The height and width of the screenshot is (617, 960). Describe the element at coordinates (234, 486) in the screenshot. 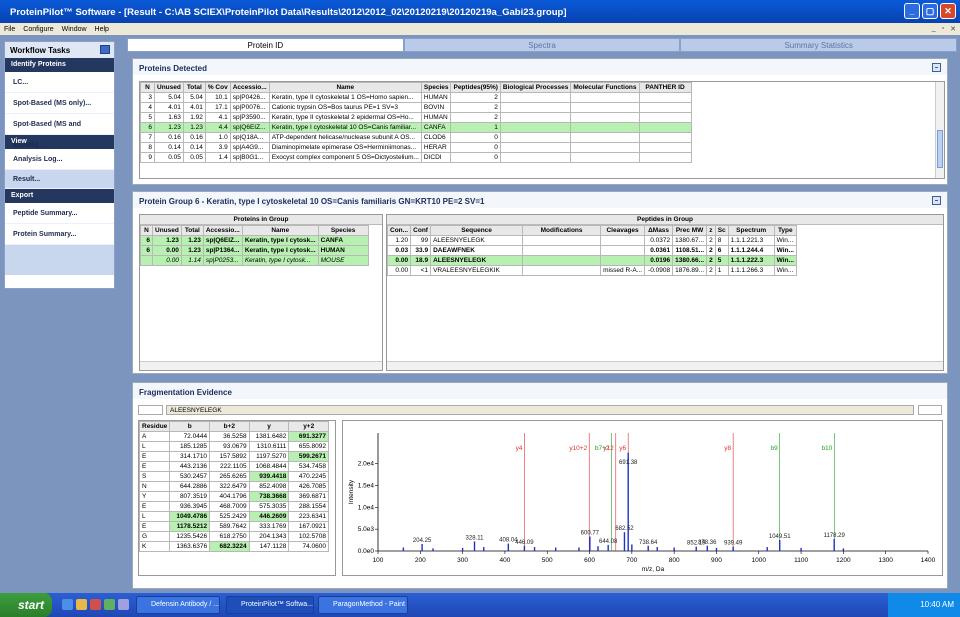

I see `table-row: N 644.2886 322.6479 852.4098 426.7085` at that location.